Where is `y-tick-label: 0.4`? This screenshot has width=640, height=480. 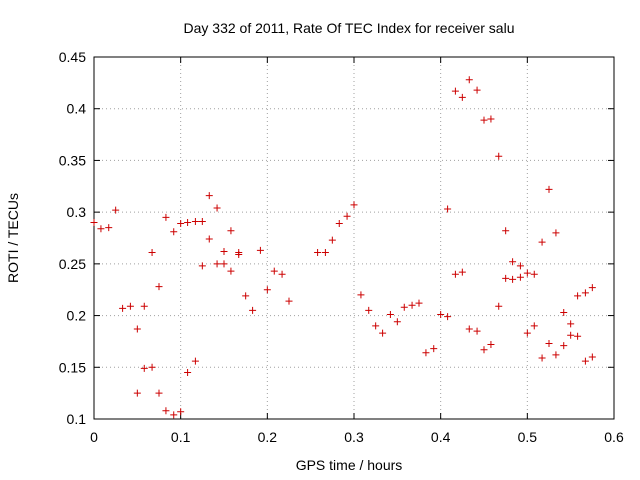
y-tick-label: 0.4 is located at coordinates (77, 109).